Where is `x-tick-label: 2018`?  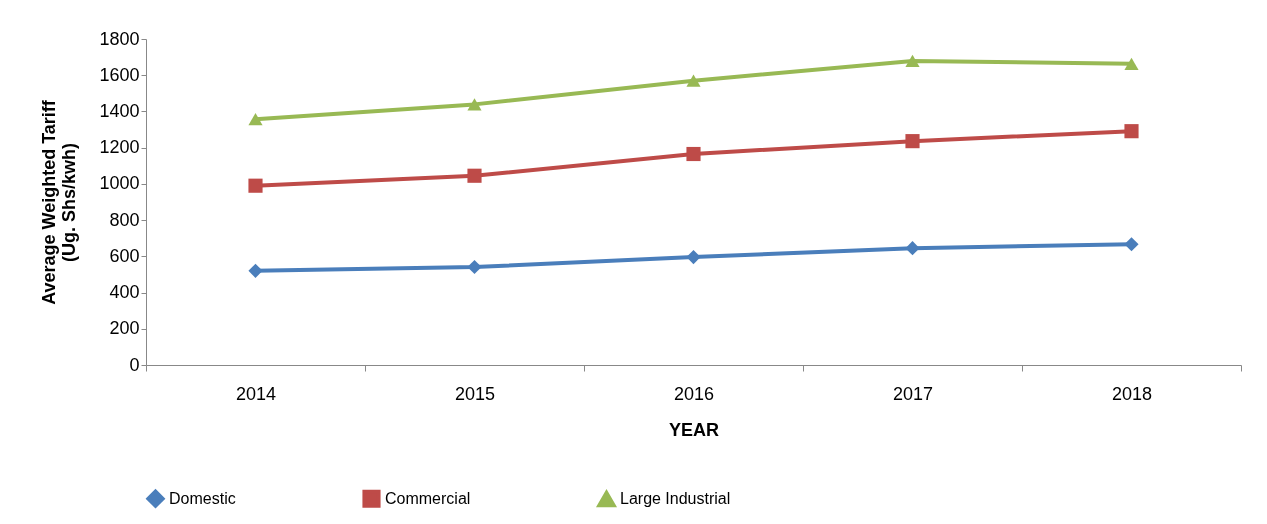 x-tick-label: 2018 is located at coordinates (1132, 393).